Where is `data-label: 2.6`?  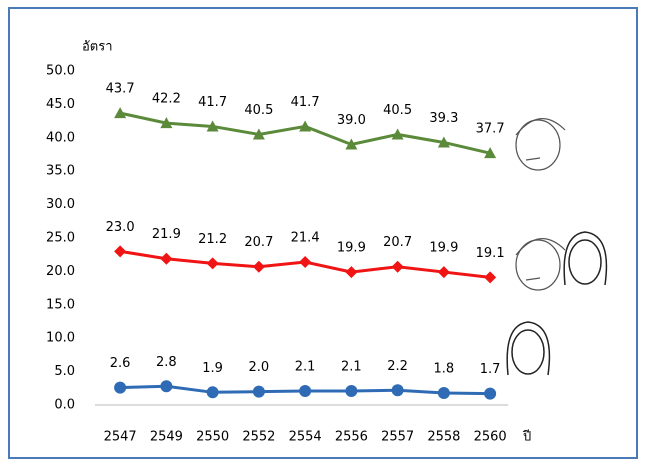 data-label: 2.6 is located at coordinates (120, 363).